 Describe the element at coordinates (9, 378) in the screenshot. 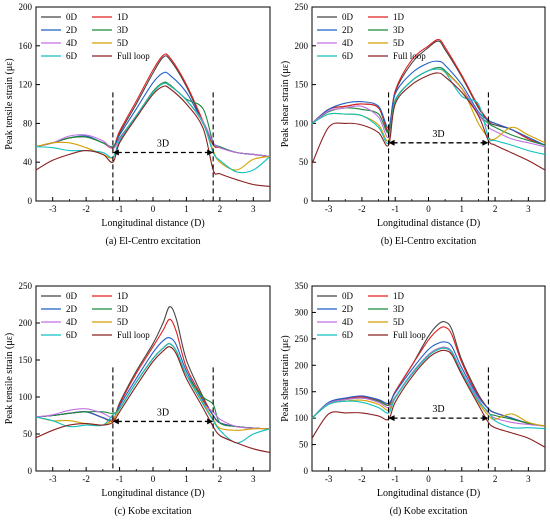

I see `y-axis-label: Peak tensile strain (με)` at that location.